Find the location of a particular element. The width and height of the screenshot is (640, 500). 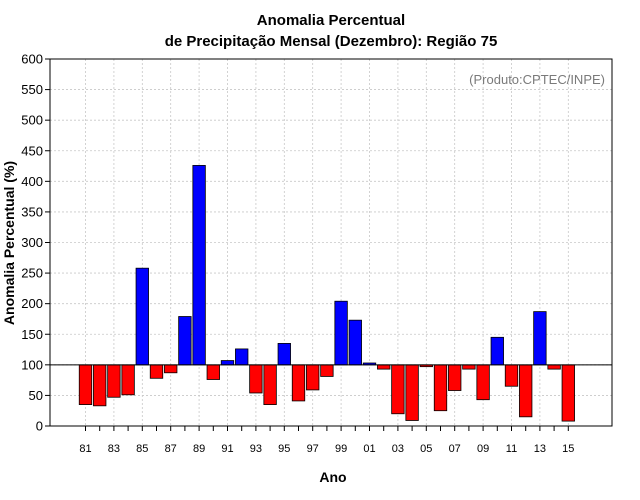

y-tick-label: 450 is located at coordinates (32, 150).